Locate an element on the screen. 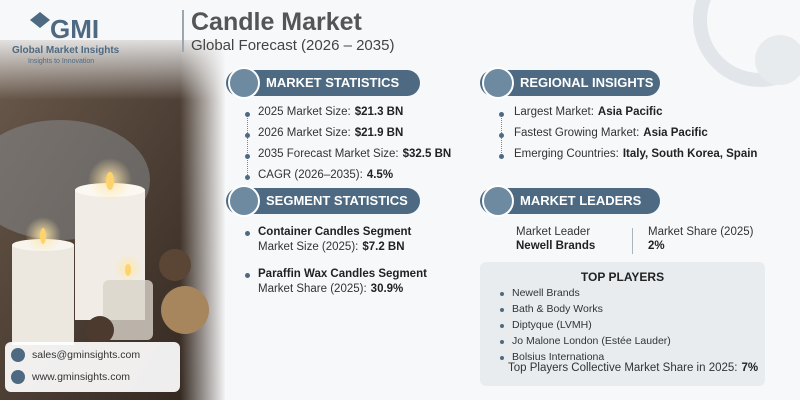 This screenshot has height=400, width=800. stat-item: 2035 Forecast Market Size: $32.5 BN is located at coordinates (354, 154).